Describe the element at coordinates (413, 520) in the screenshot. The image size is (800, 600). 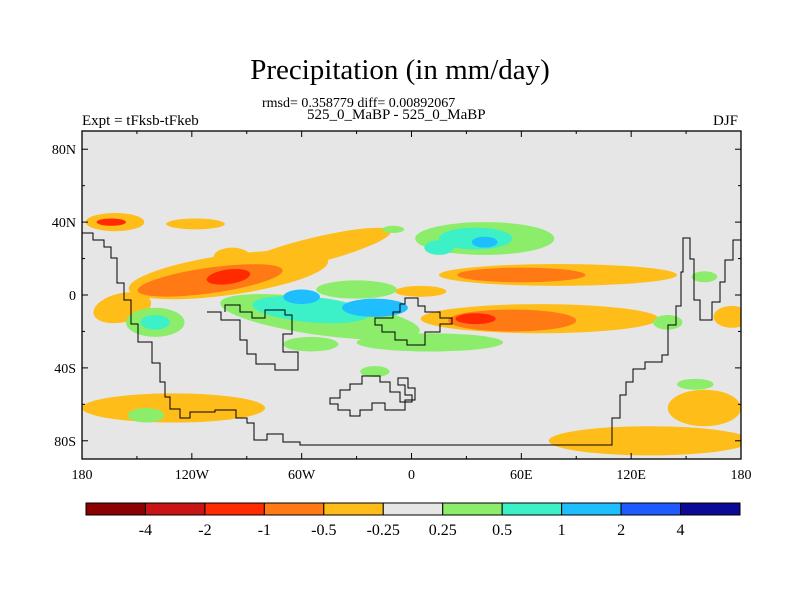
I see `colorbar: -4 -2 -1 -0.5 -0.25 0.25 0.5 1 2 4` at that location.